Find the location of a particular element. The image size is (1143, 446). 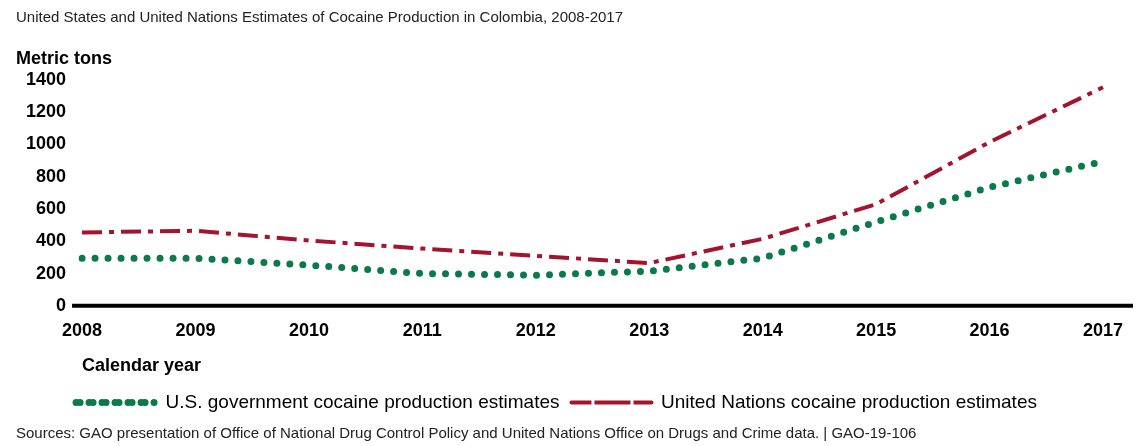

y-tick-label: 600 is located at coordinates (51, 208).